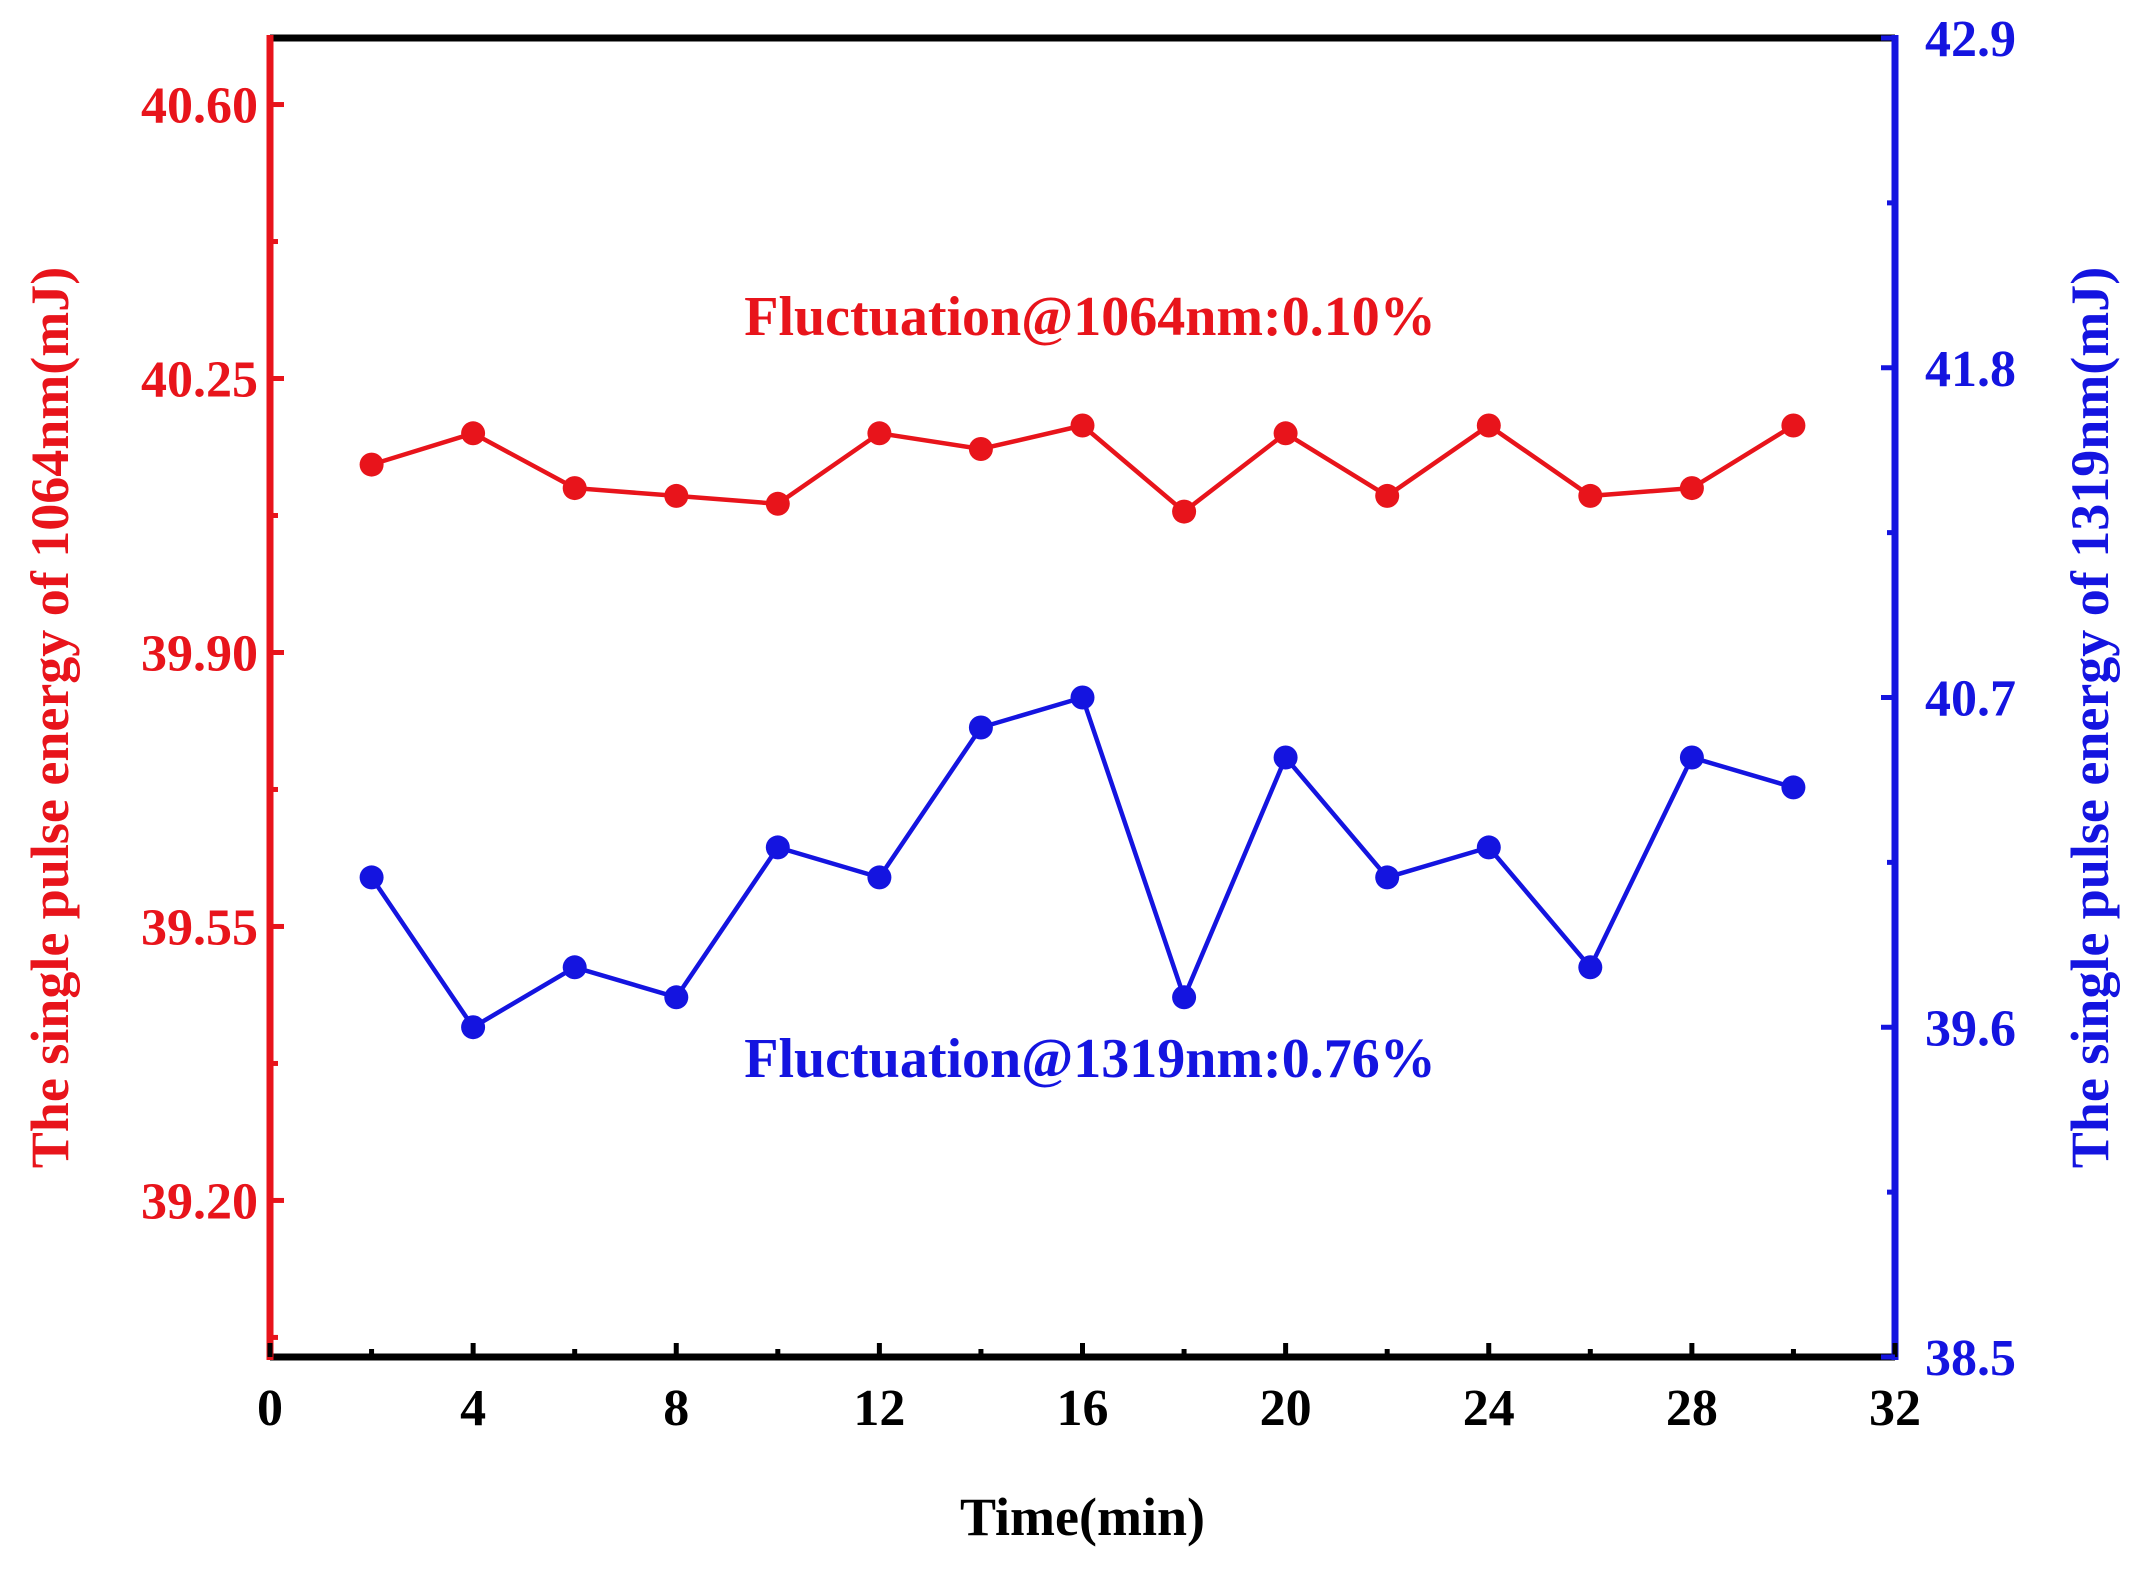 Image resolution: width=2142 pixels, height=1579 pixels. What do you see at coordinates (199, 1201) in the screenshot?
I see `left-tick-label-0: 39.20` at bounding box center [199, 1201].